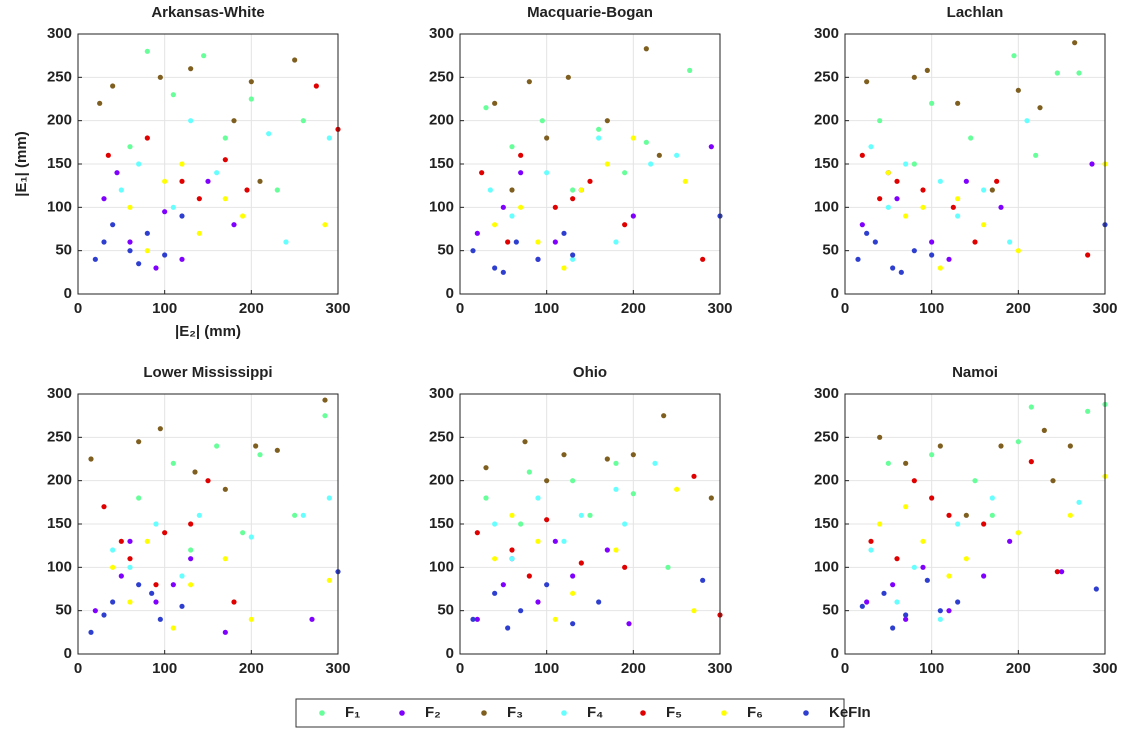 This screenshot has height=729, width=1124. I want to click on panel-title: Lachlan, so click(975, 12).